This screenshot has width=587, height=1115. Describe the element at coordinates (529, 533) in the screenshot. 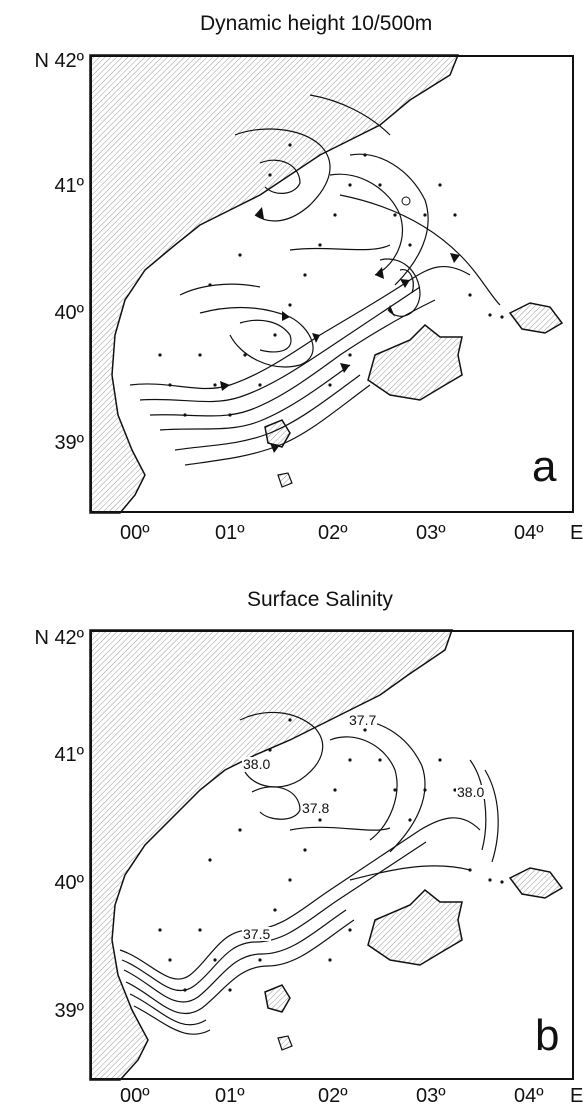

I see `panel-a-lon-04: 04º` at that location.